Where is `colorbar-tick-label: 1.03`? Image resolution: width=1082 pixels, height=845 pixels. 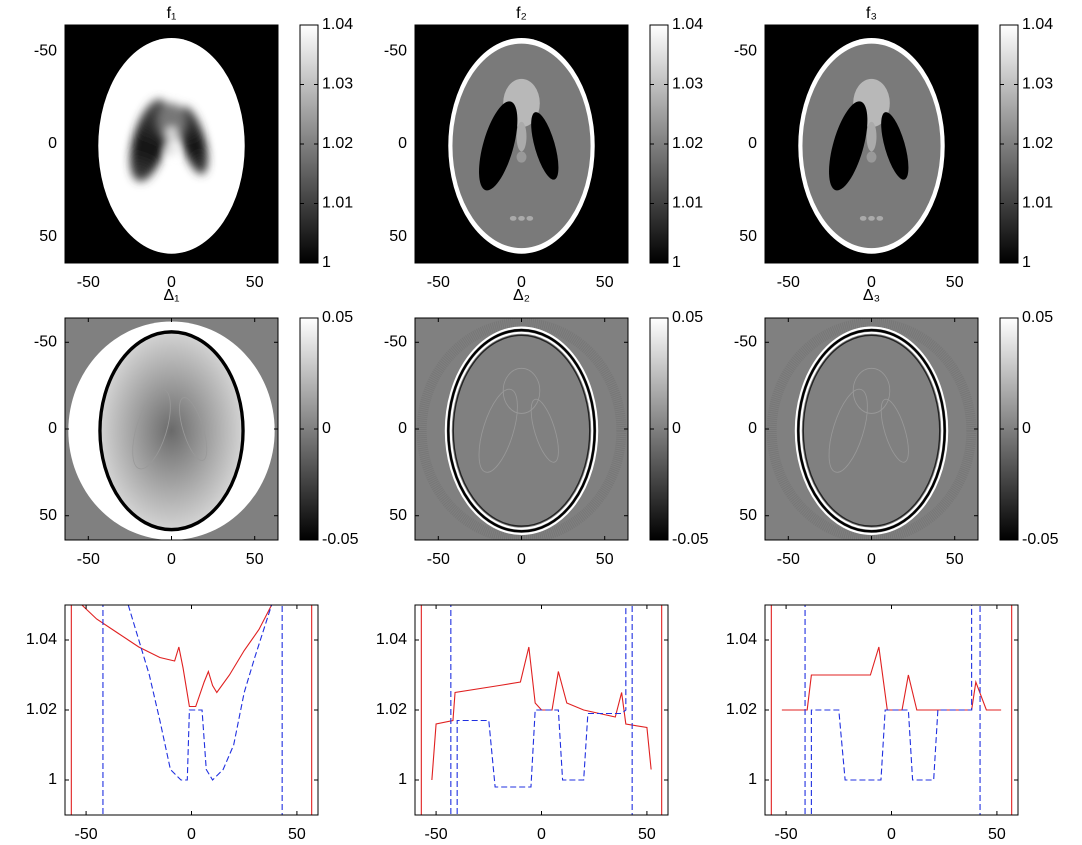 colorbar-tick-label: 1.03 is located at coordinates (1037, 84).